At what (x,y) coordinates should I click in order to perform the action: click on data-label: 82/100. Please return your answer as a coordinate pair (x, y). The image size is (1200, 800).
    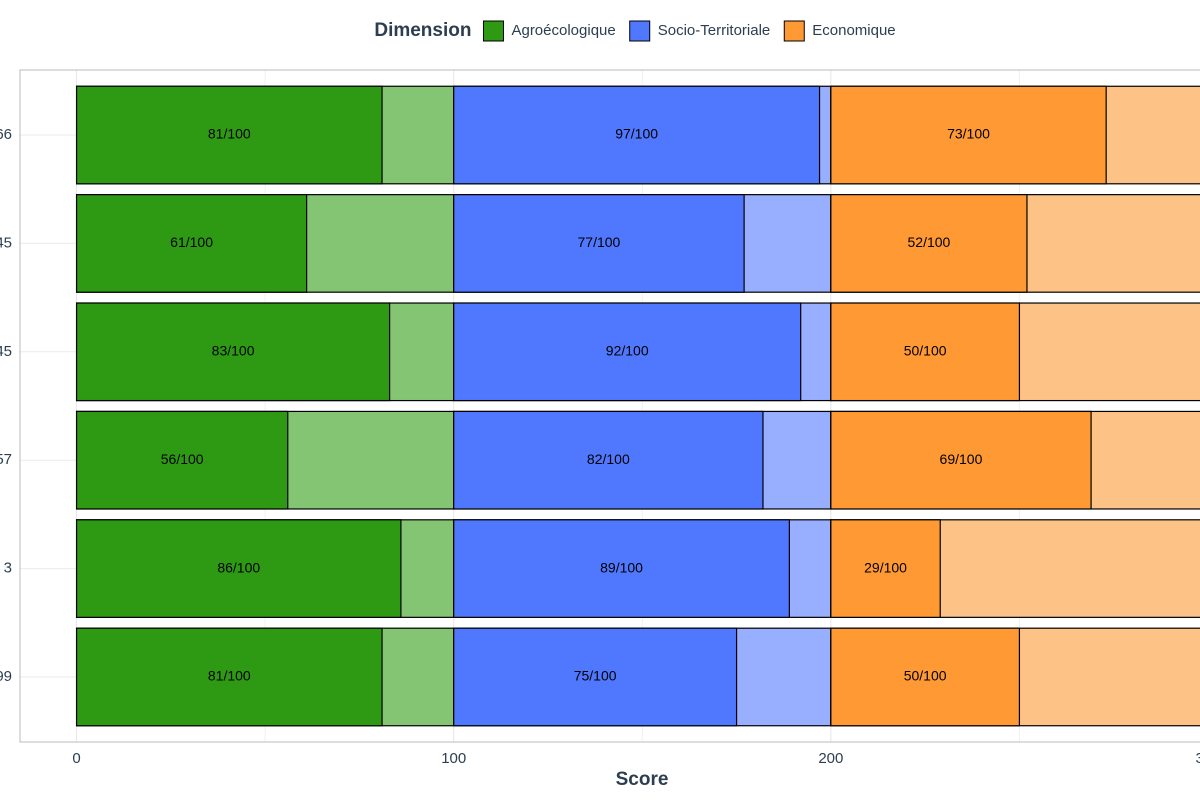
    Looking at the image, I should click on (608, 459).